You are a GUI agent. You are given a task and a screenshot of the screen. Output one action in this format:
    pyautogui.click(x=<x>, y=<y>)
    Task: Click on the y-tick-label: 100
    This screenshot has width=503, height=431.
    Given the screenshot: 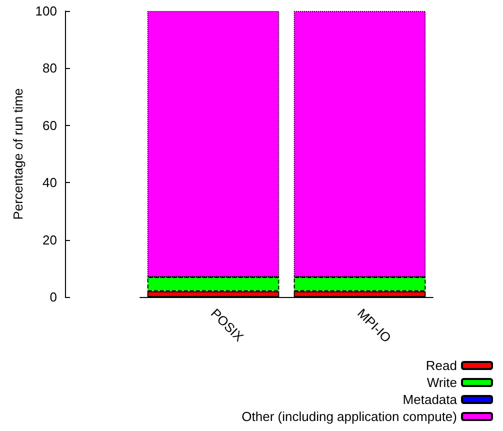 What is the action you would take?
    pyautogui.click(x=46, y=11)
    